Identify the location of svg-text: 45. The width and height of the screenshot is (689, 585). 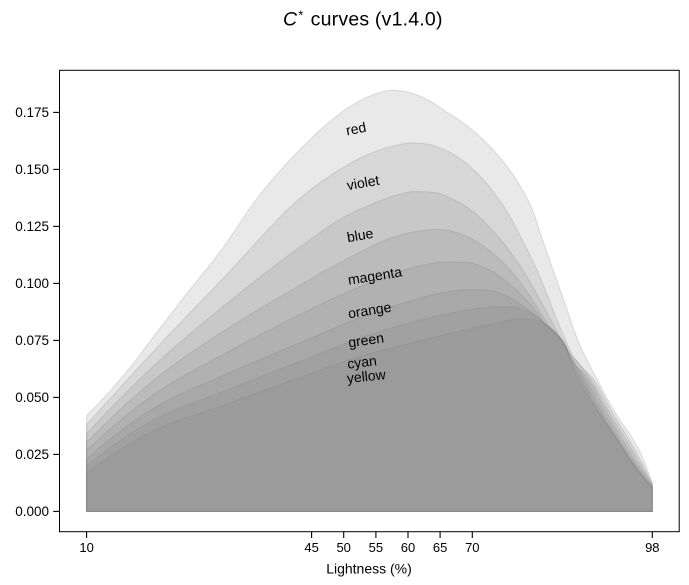
(311, 547).